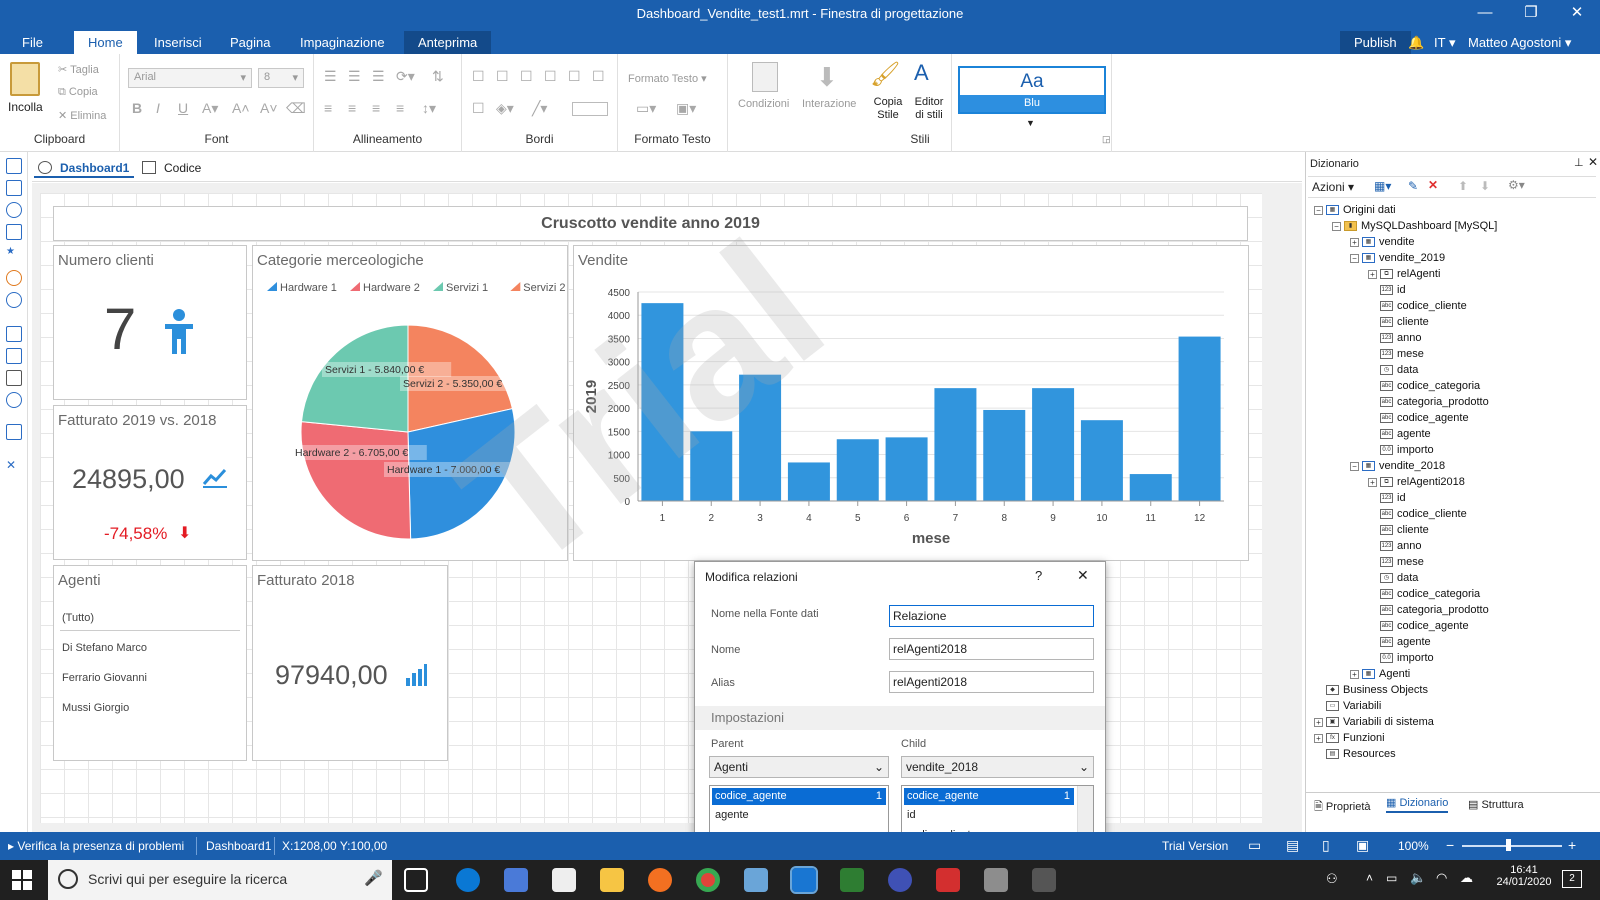 The image size is (1600, 900). What do you see at coordinates (32, 42) in the screenshot?
I see `tab-file: File` at bounding box center [32, 42].